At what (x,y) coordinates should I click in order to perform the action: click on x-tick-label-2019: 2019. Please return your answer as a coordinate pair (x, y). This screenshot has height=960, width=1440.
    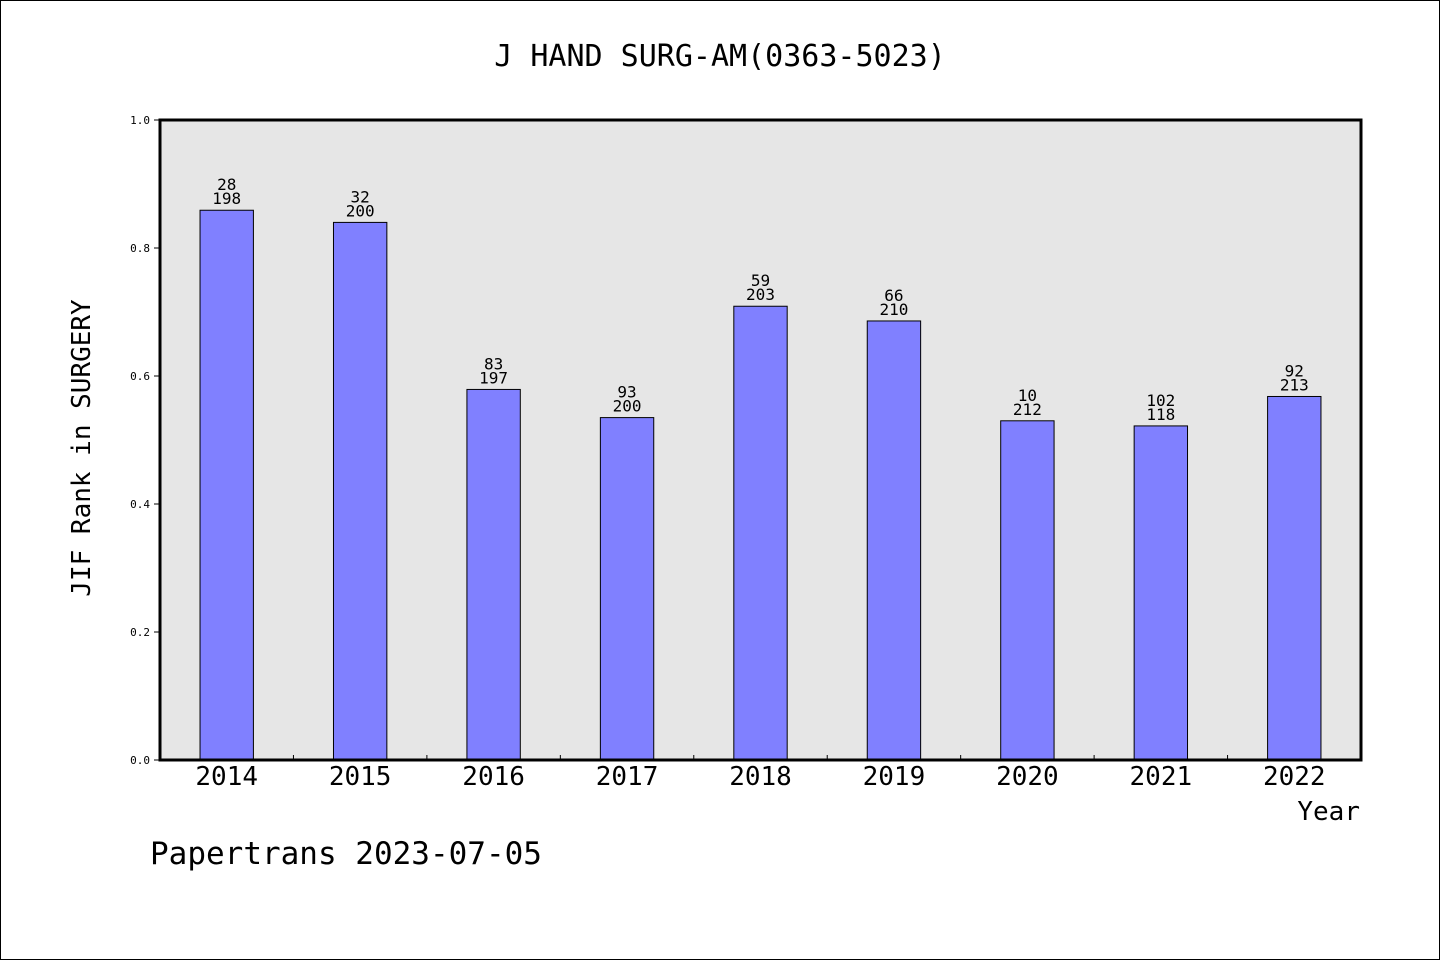
    Looking at the image, I should click on (894, 777).